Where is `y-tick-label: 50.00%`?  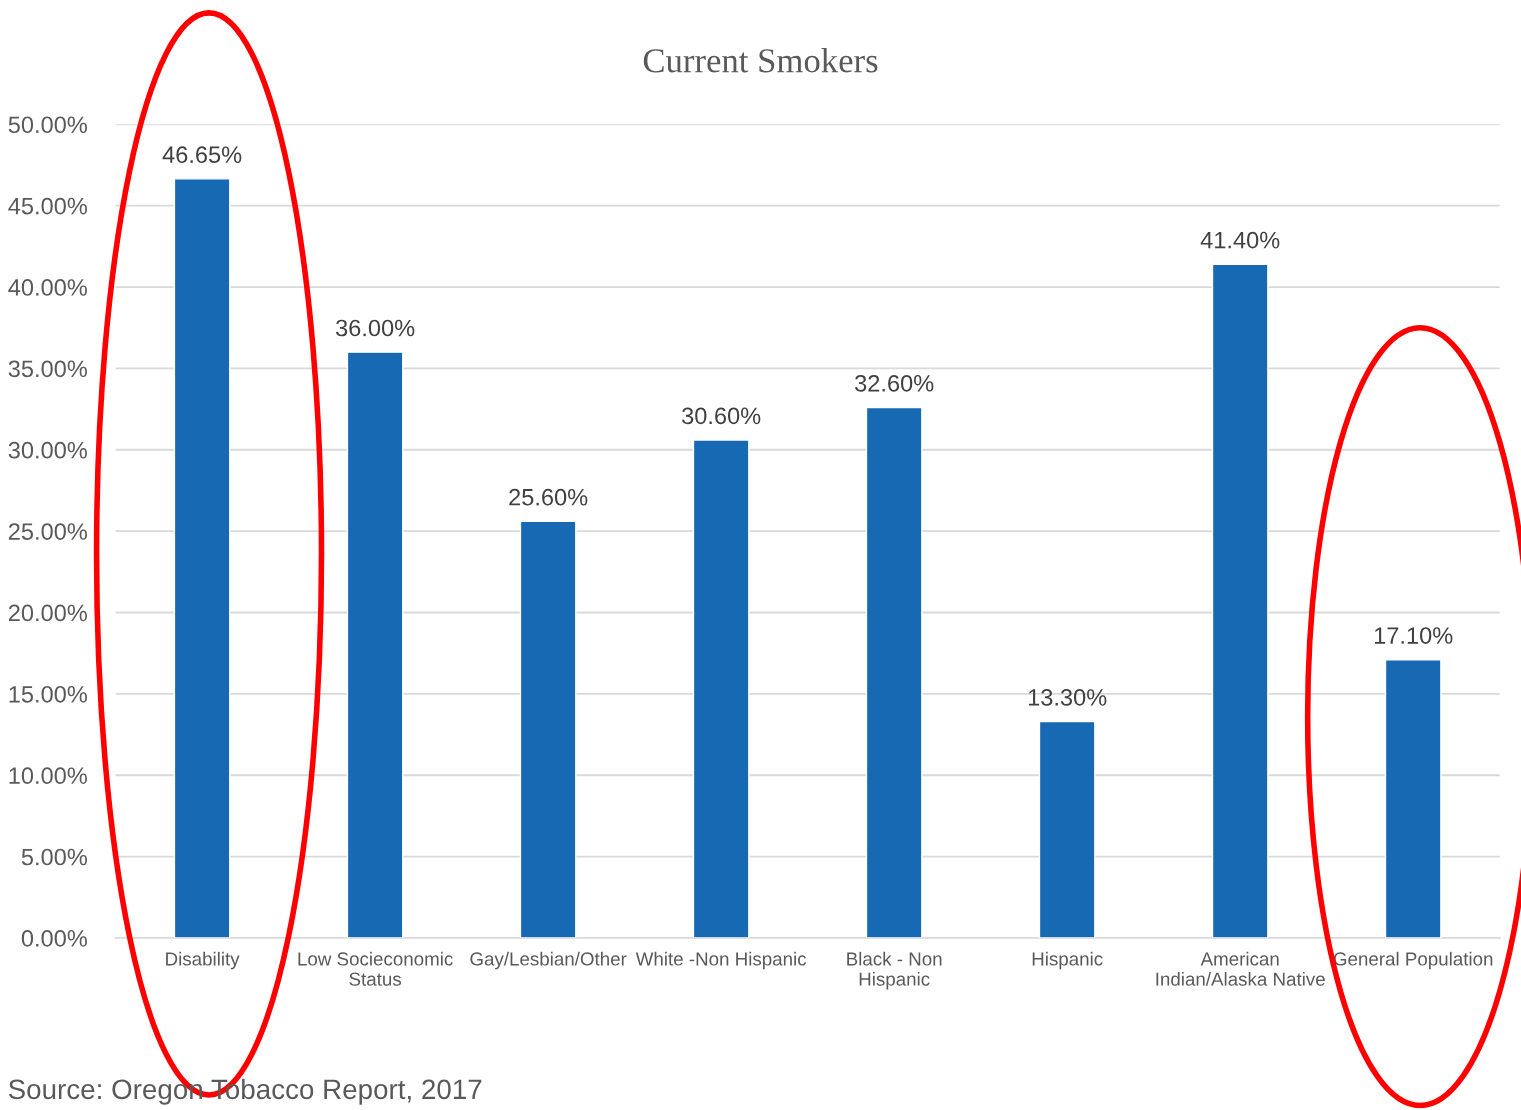 y-tick-label: 50.00% is located at coordinates (47, 125).